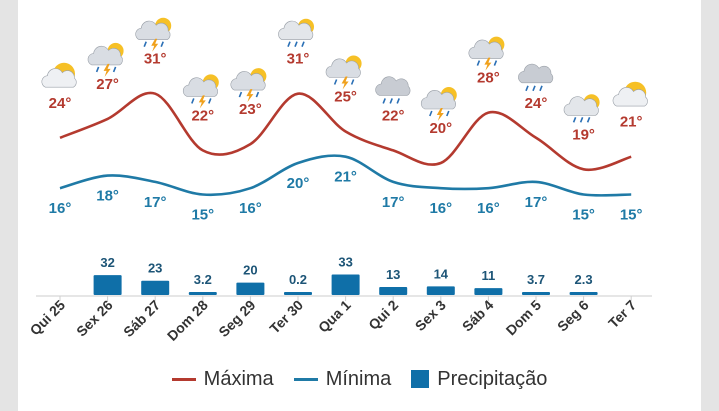  I want to click on maxima-label: 24°, so click(536, 103).